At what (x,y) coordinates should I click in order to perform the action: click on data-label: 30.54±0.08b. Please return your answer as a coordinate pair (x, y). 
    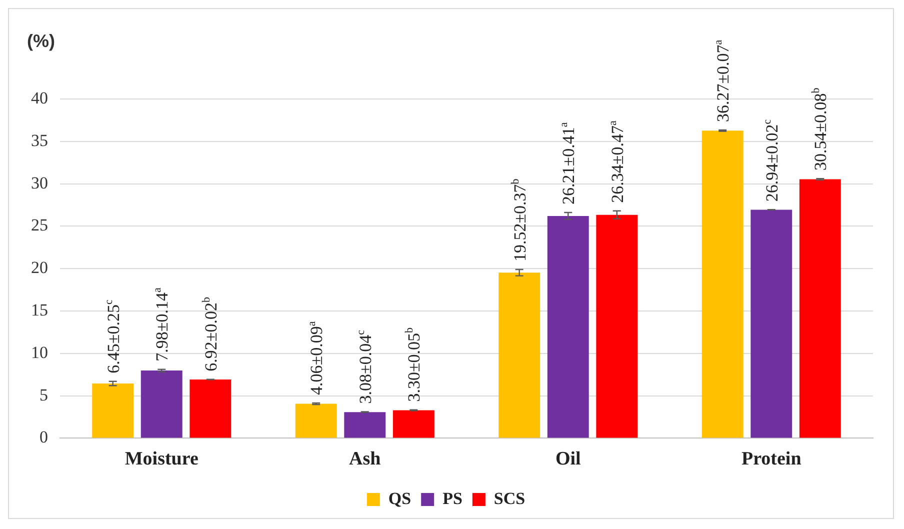
    Looking at the image, I should click on (820, 129).